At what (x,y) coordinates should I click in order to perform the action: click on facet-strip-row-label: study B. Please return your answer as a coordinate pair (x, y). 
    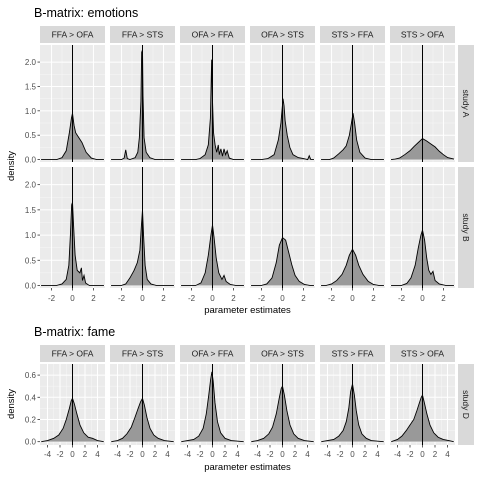
    Looking at the image, I should click on (466, 227).